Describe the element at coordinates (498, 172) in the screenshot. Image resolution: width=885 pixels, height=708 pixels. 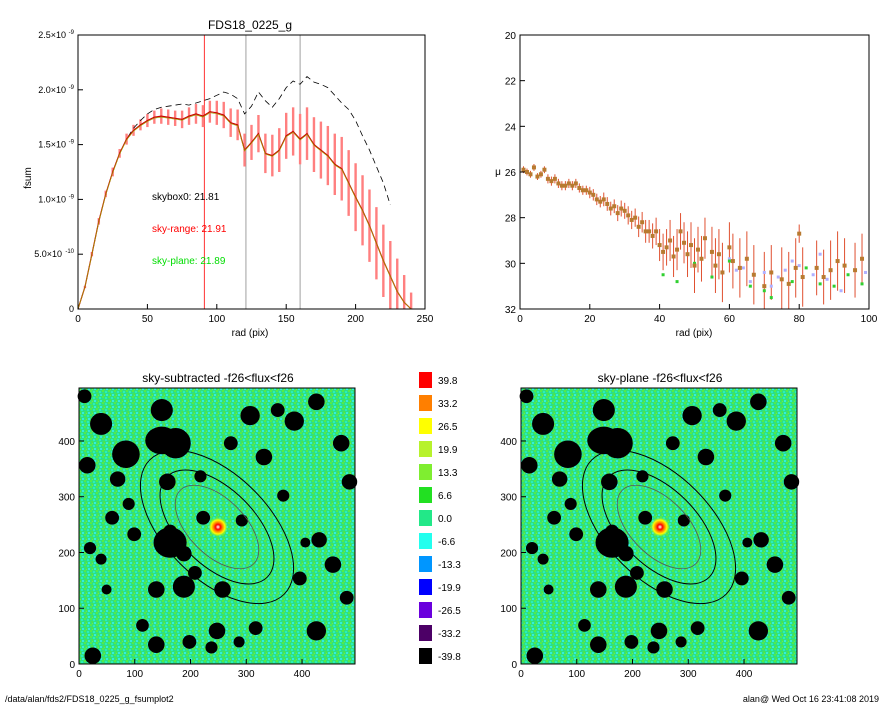
I see `y-axis-label: μ` at that location.